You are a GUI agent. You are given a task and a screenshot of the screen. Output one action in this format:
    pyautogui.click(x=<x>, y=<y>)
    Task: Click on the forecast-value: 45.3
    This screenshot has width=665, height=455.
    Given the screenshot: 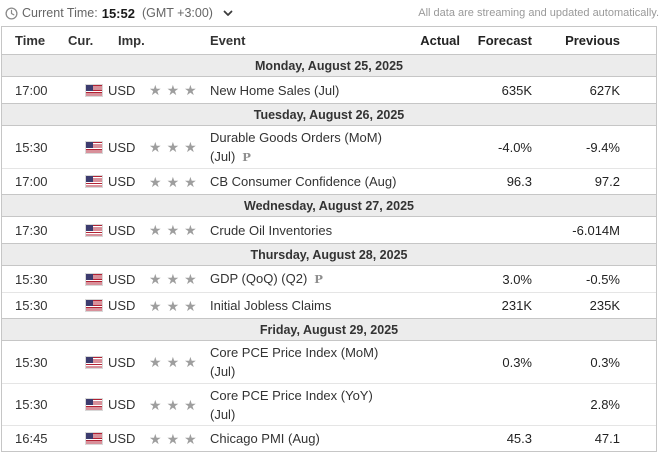 What is the action you would take?
    pyautogui.click(x=519, y=438)
    